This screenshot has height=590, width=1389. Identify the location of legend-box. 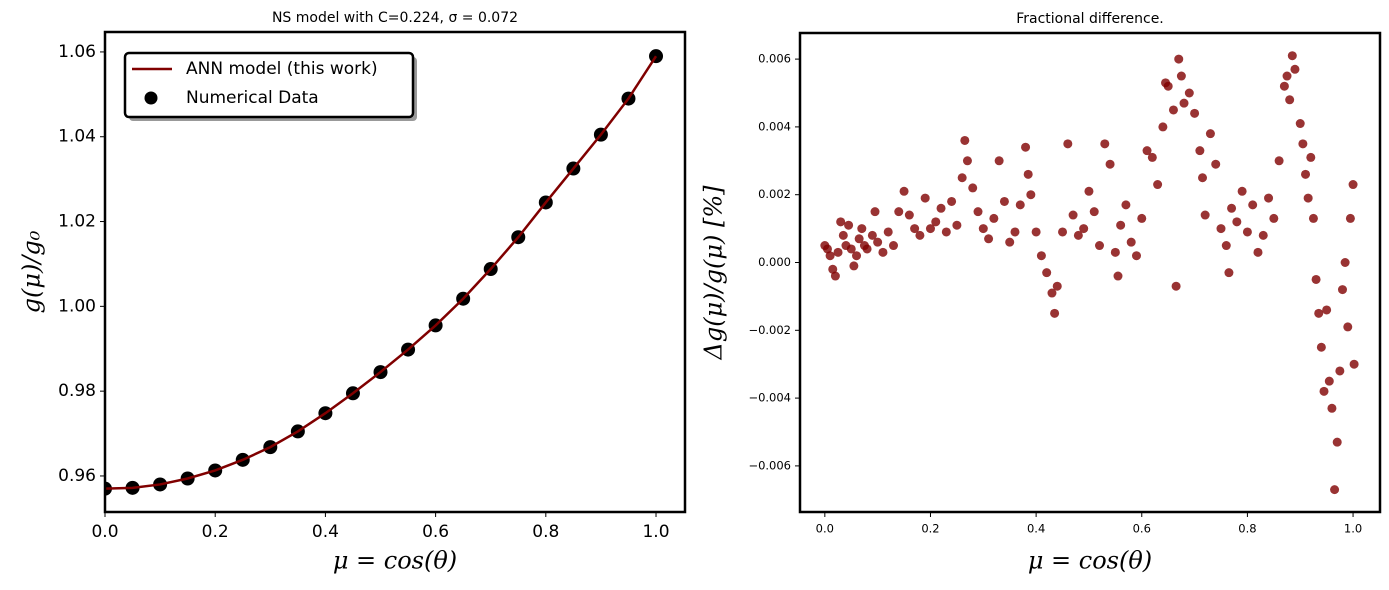
(269, 85).